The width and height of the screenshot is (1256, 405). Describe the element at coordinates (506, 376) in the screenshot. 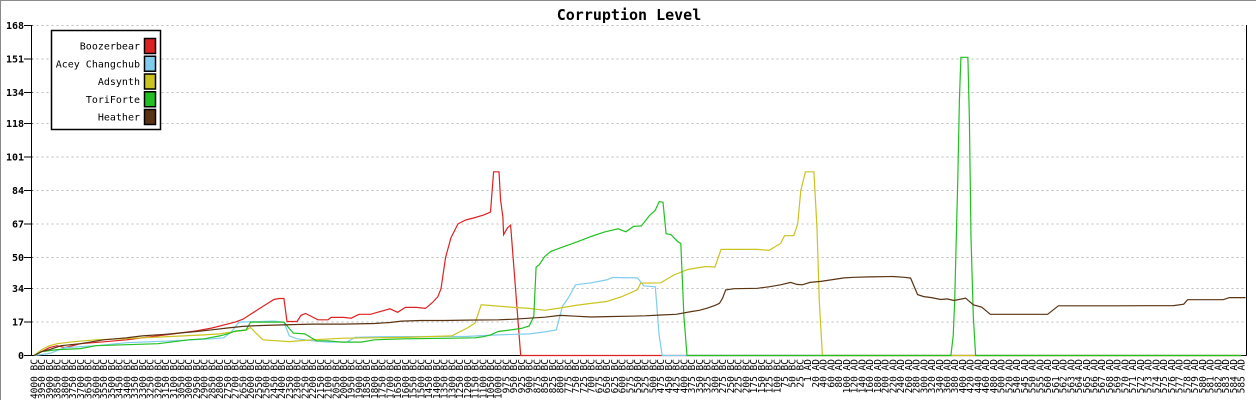

I see `x-tick-label: 975 BC` at that location.